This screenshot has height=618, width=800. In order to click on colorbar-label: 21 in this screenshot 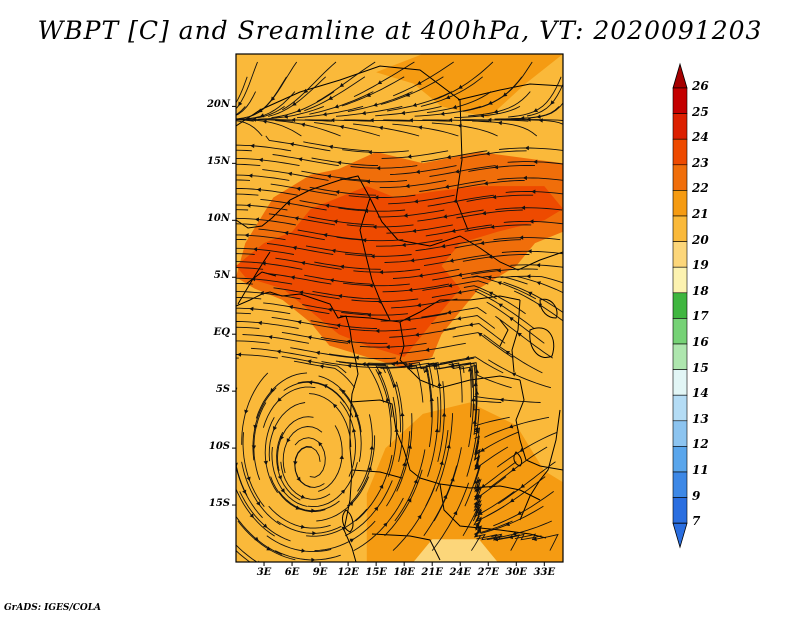, I will do `click(700, 214)`.